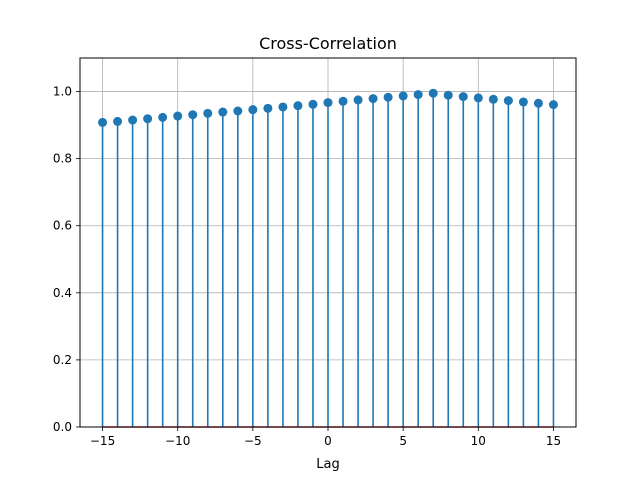 This screenshot has width=640, height=480. What do you see at coordinates (403, 441) in the screenshot?
I see `x-tick-label: 5` at bounding box center [403, 441].